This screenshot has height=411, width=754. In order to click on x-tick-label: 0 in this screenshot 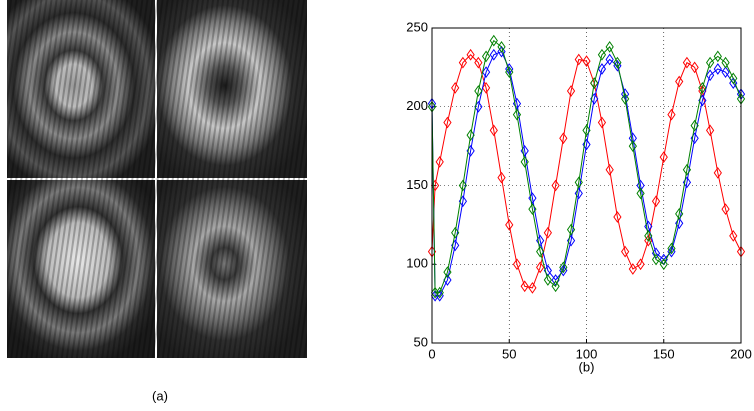, I will do `click(431, 353)`.